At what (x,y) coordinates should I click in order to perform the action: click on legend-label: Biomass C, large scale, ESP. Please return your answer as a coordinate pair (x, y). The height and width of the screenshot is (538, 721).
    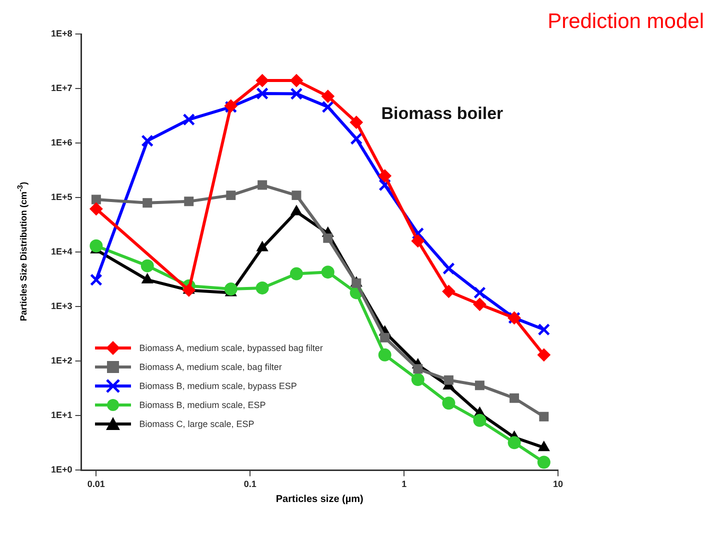
    Looking at the image, I should click on (196, 423).